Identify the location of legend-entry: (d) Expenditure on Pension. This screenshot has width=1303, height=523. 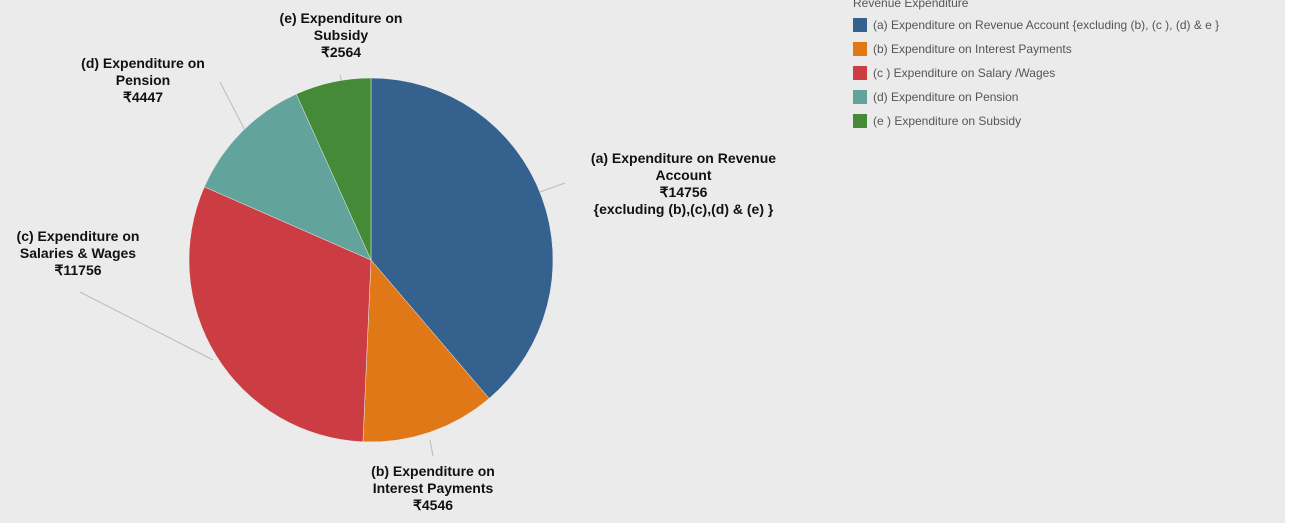
(945, 97).